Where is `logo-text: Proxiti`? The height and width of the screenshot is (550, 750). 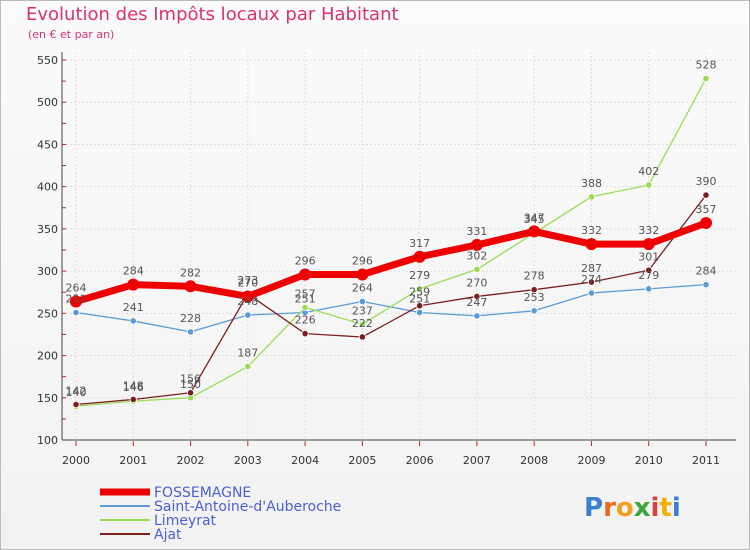 logo-text: Proxiti is located at coordinates (632, 508).